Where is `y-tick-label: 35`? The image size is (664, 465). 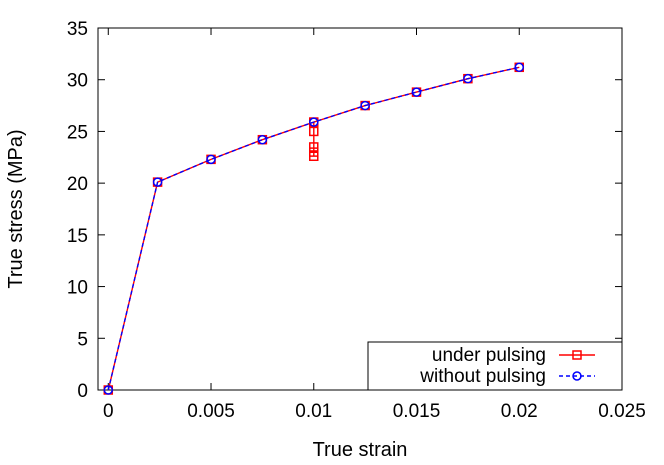
y-tick-label: 35 is located at coordinates (77, 29).